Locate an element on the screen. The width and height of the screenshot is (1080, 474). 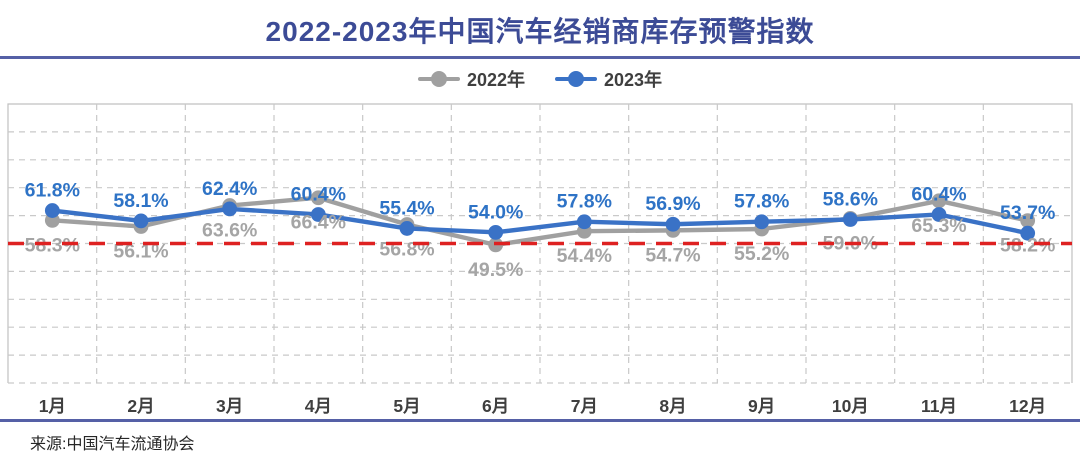
data-label-2022年-3月: 63.6% is located at coordinates (229, 231).